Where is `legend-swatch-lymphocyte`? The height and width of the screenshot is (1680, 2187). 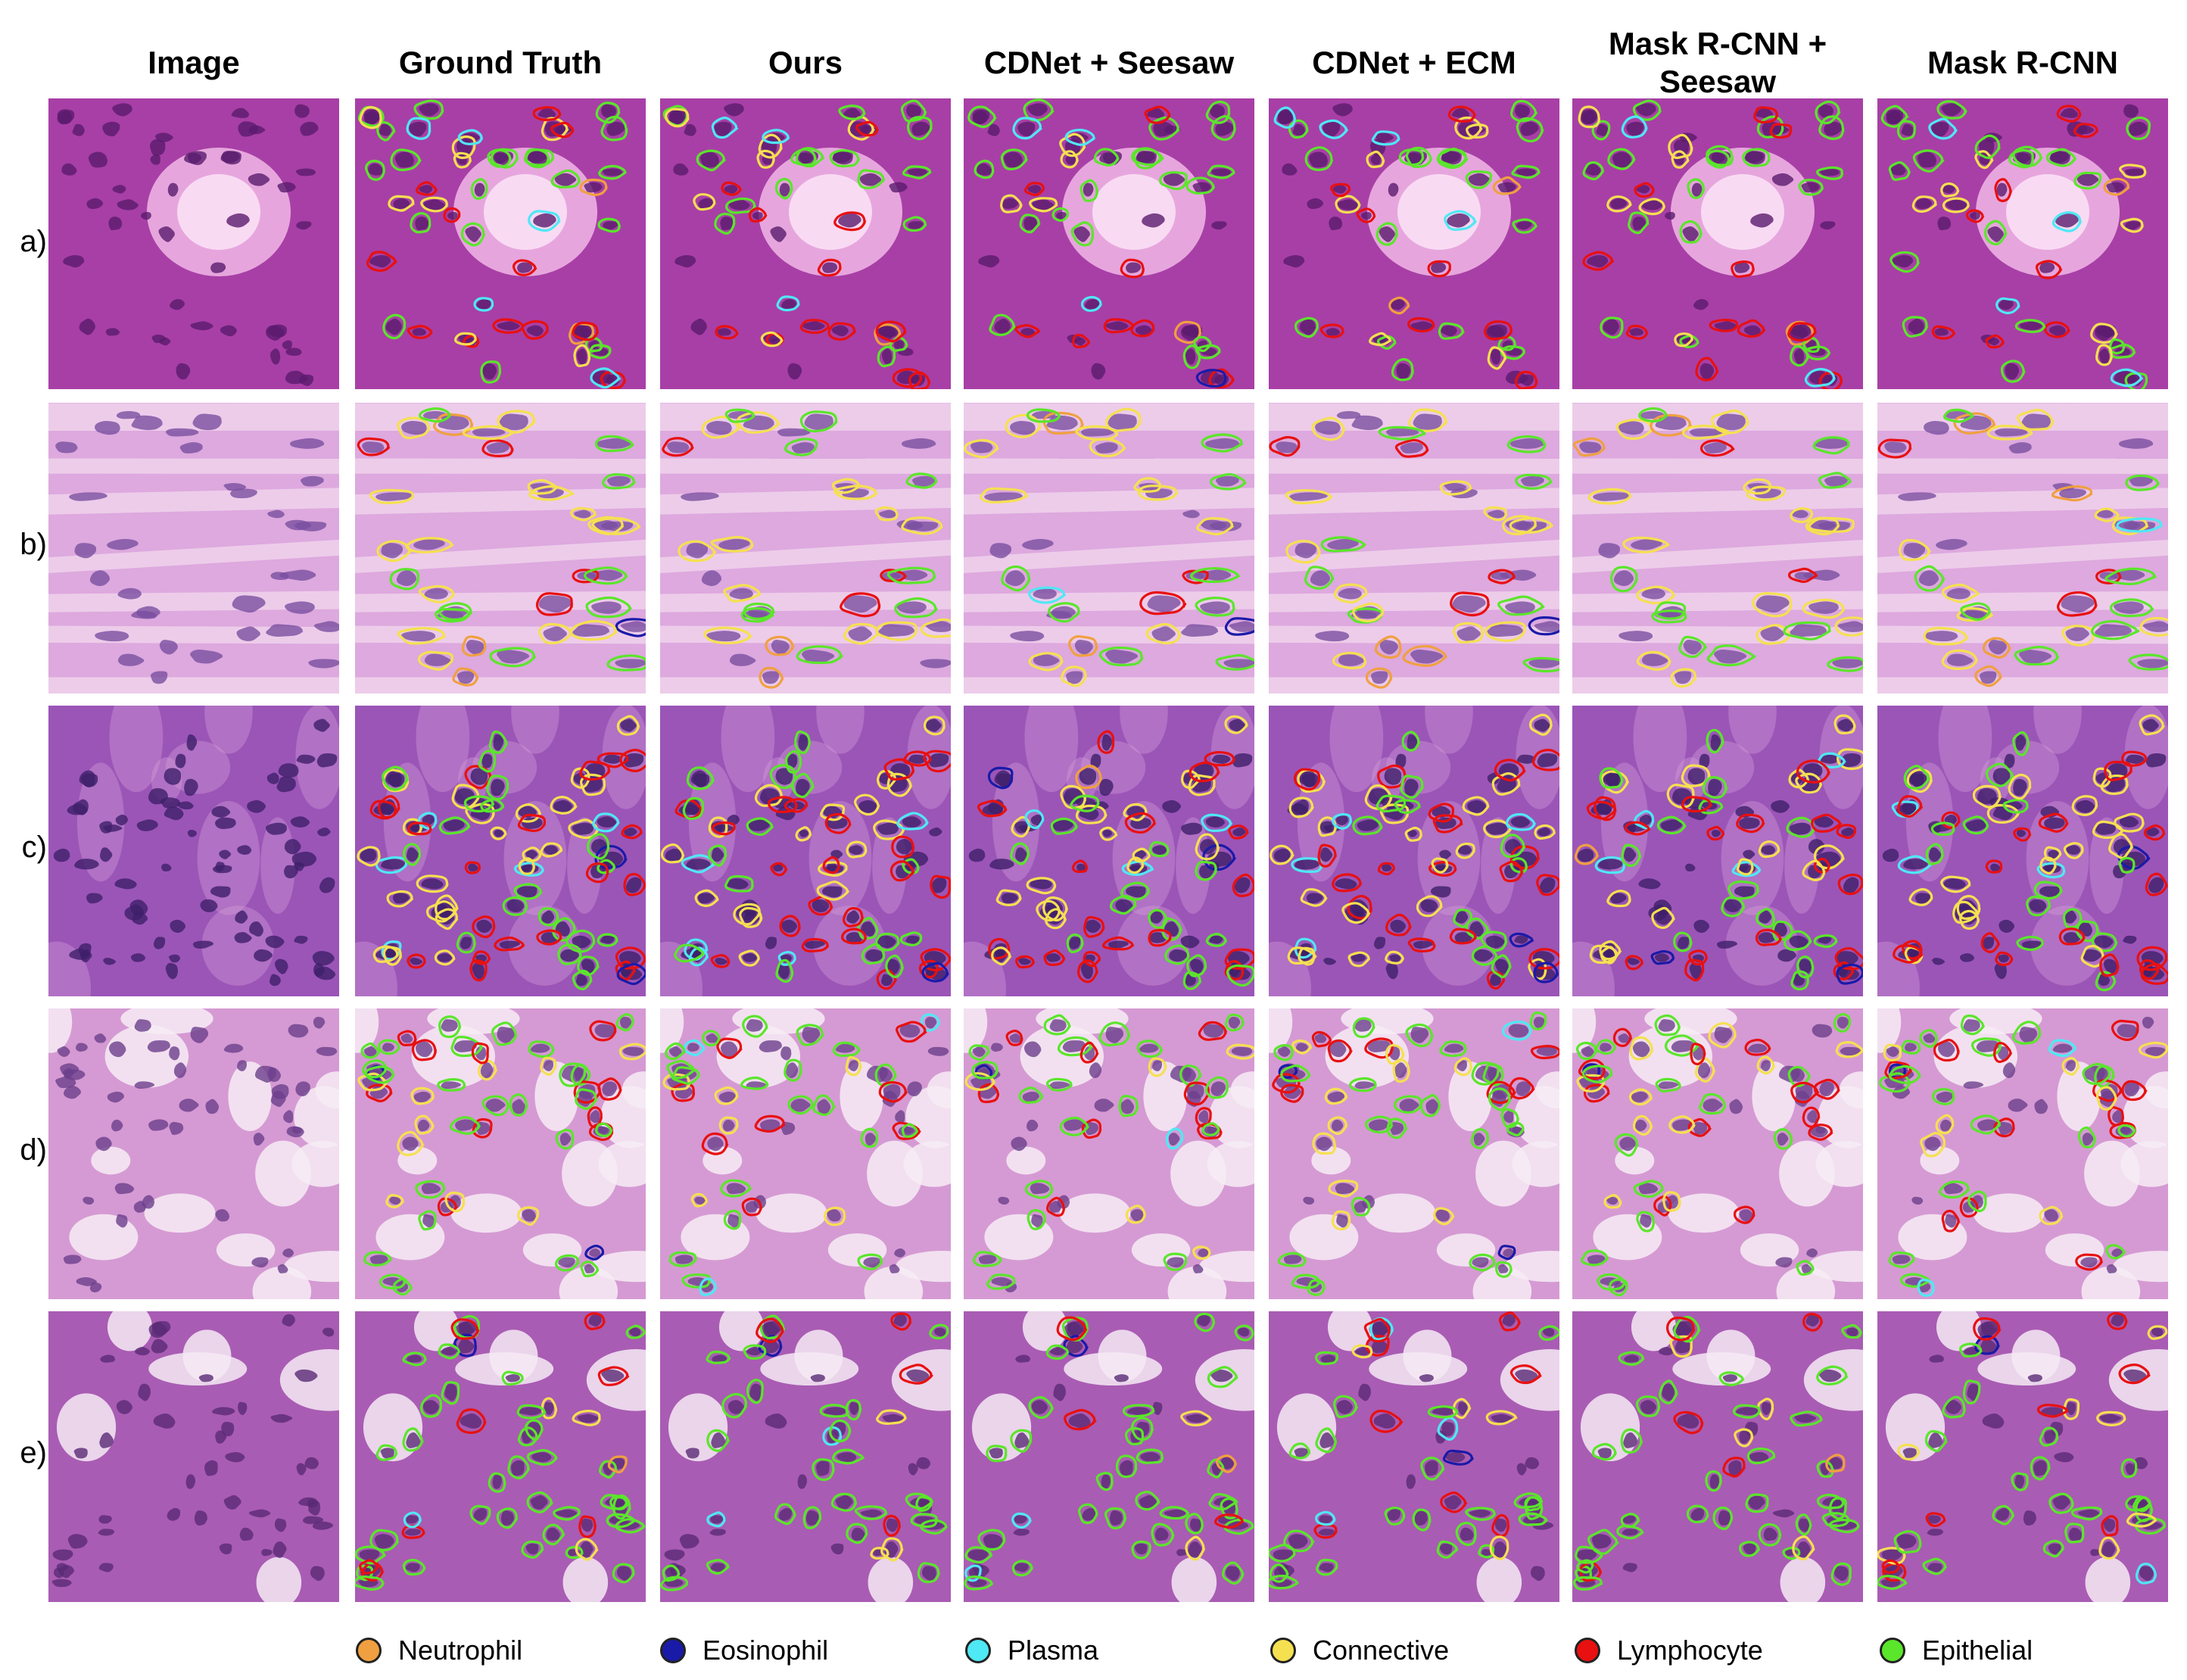 legend-swatch-lymphocyte is located at coordinates (1587, 1650).